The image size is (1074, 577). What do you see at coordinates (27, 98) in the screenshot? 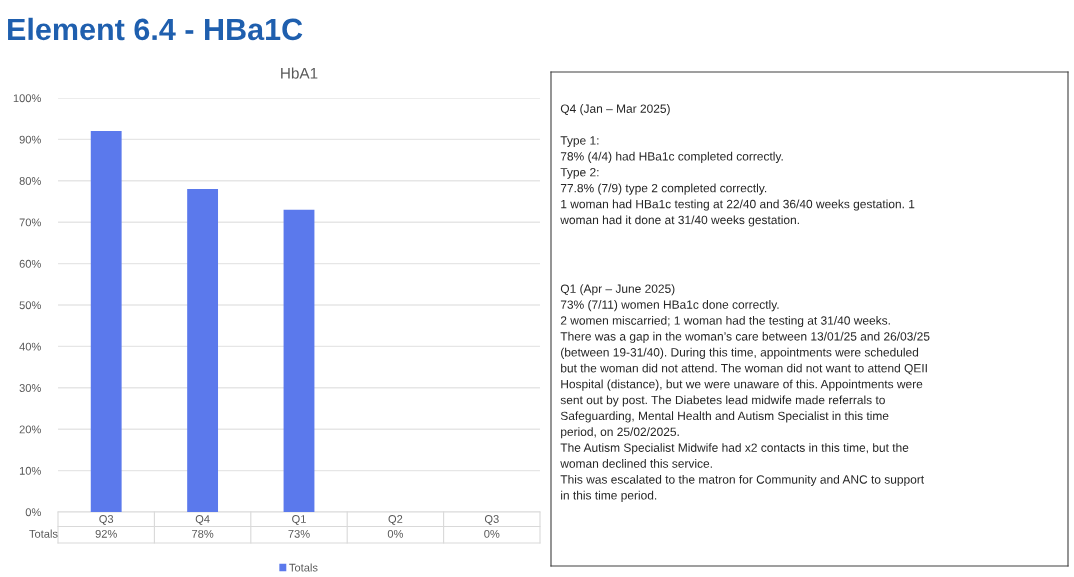
I see `y-tick-label: 100%` at bounding box center [27, 98].